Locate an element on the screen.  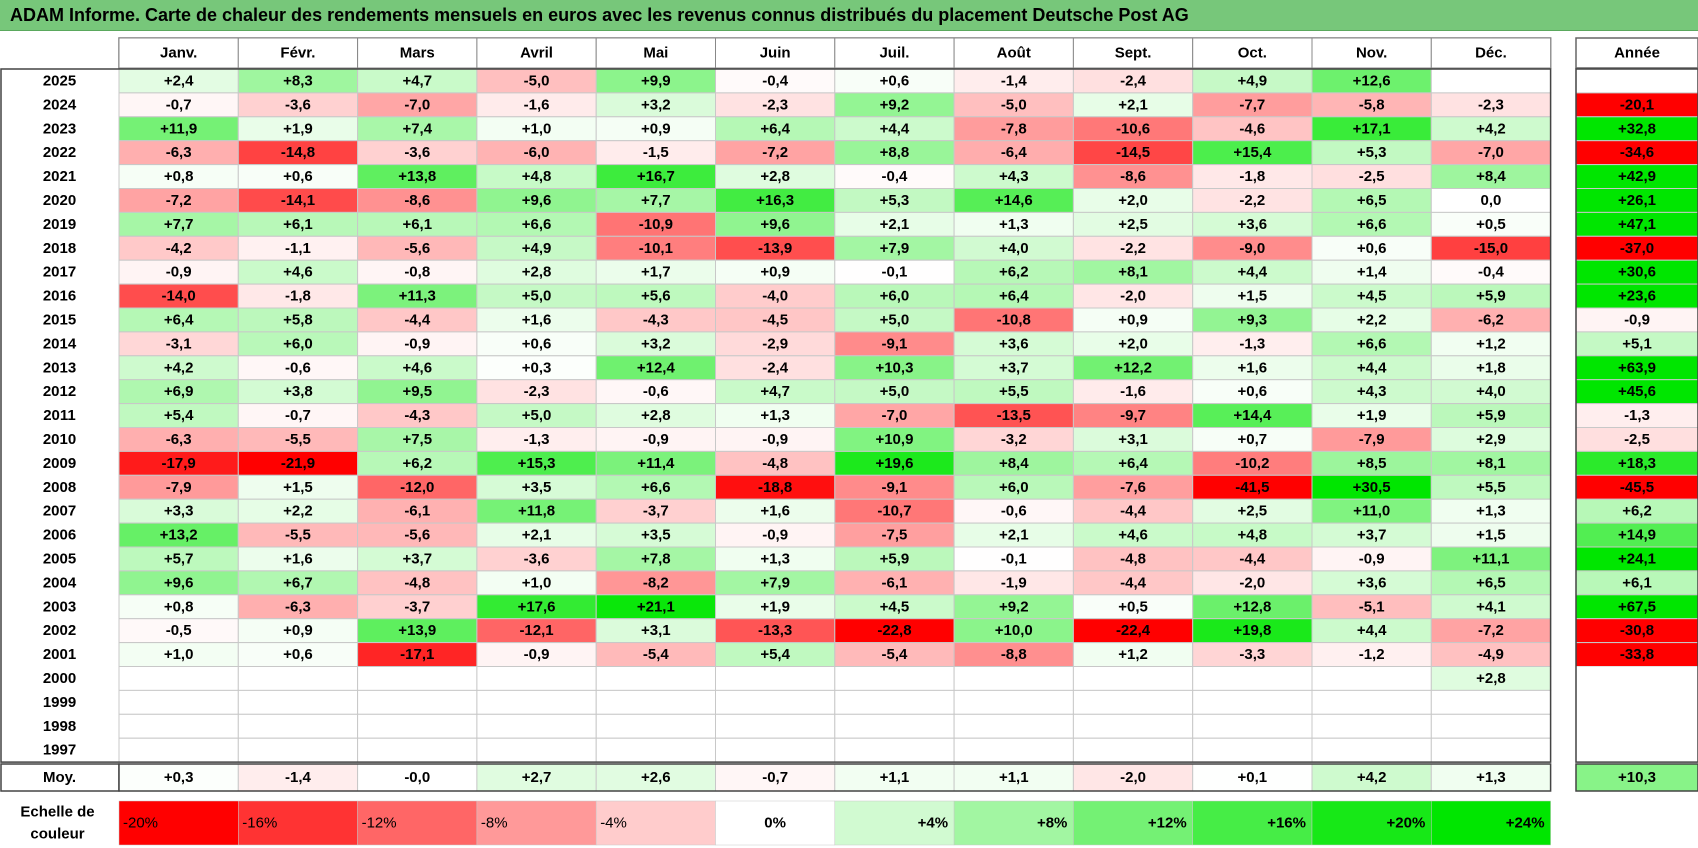
cell-value: -2,5 is located at coordinates (1372, 176).